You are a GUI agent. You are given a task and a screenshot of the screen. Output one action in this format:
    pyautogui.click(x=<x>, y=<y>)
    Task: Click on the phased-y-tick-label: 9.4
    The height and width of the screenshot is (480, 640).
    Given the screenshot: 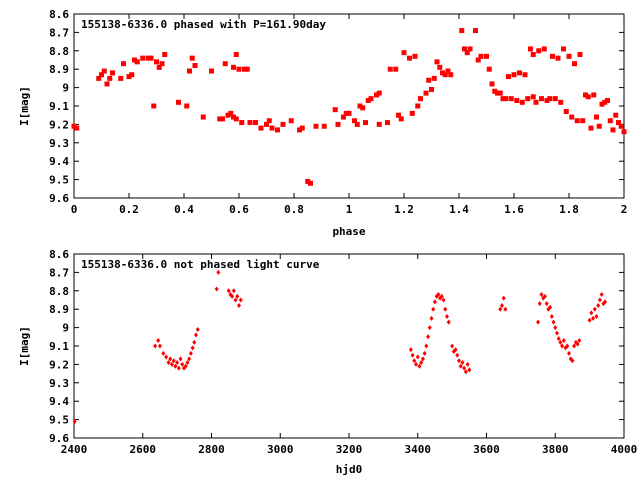 What is the action you would take?
    pyautogui.click(x=59, y=161)
    